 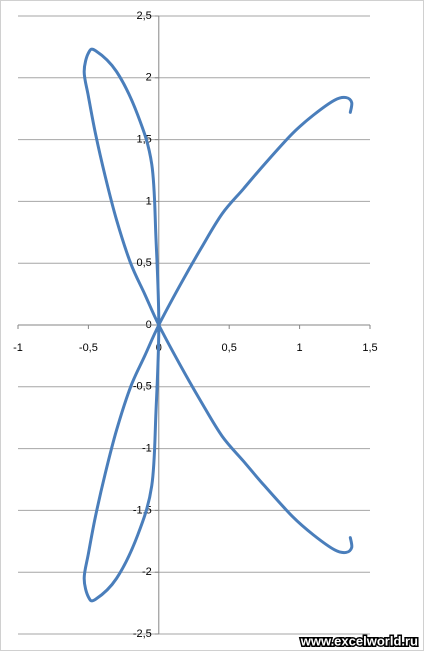 I want to click on watermark: www.excelworld.ru, so click(x=359, y=640).